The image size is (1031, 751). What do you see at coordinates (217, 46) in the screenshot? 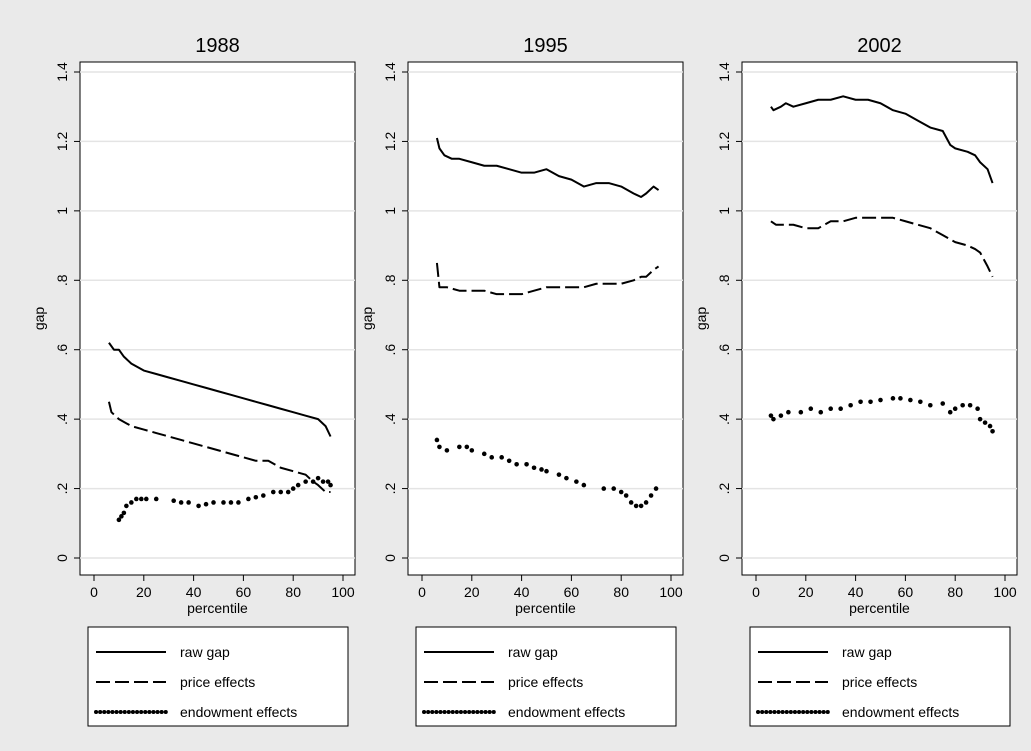
I see `panel-title: 1988` at bounding box center [217, 46].